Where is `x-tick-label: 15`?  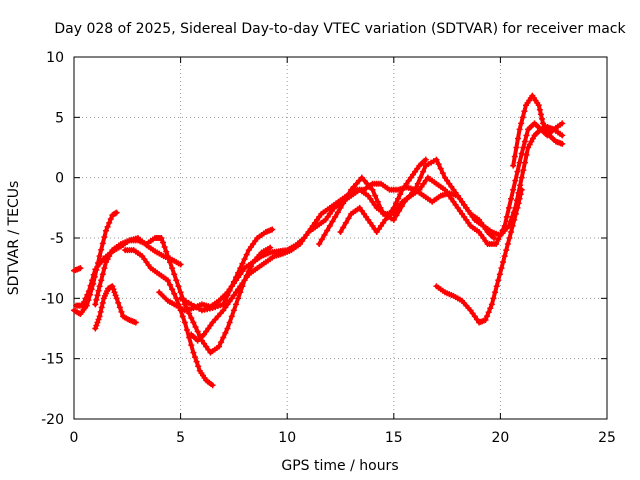
x-tick-label: 15 is located at coordinates (394, 438).